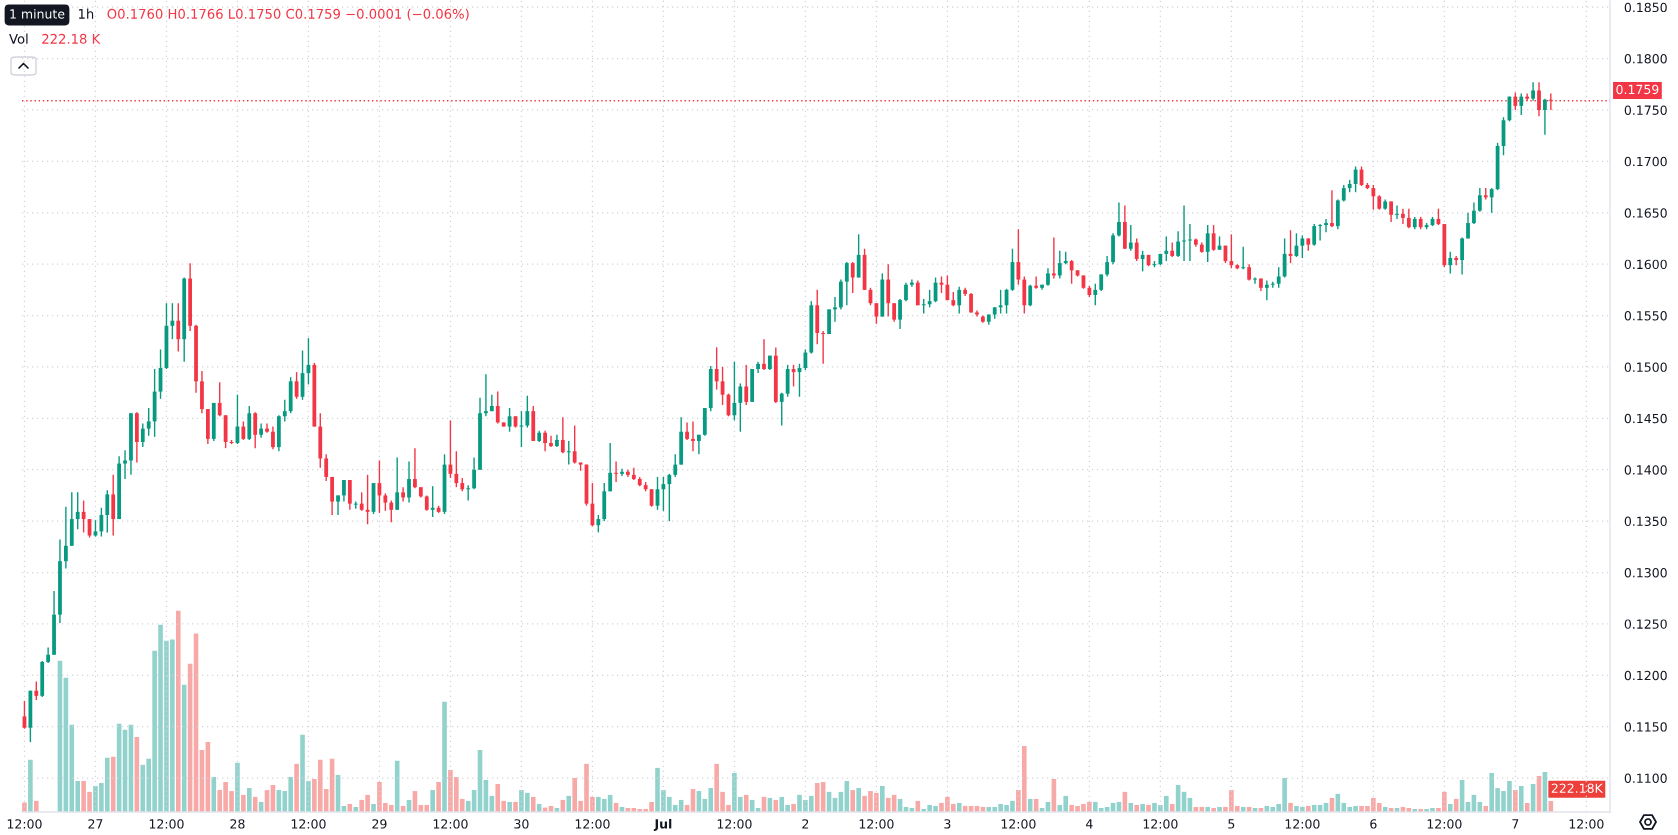 The width and height of the screenshot is (1678, 835). I want to click on y-tick-label: 0.1750, so click(1645, 110).